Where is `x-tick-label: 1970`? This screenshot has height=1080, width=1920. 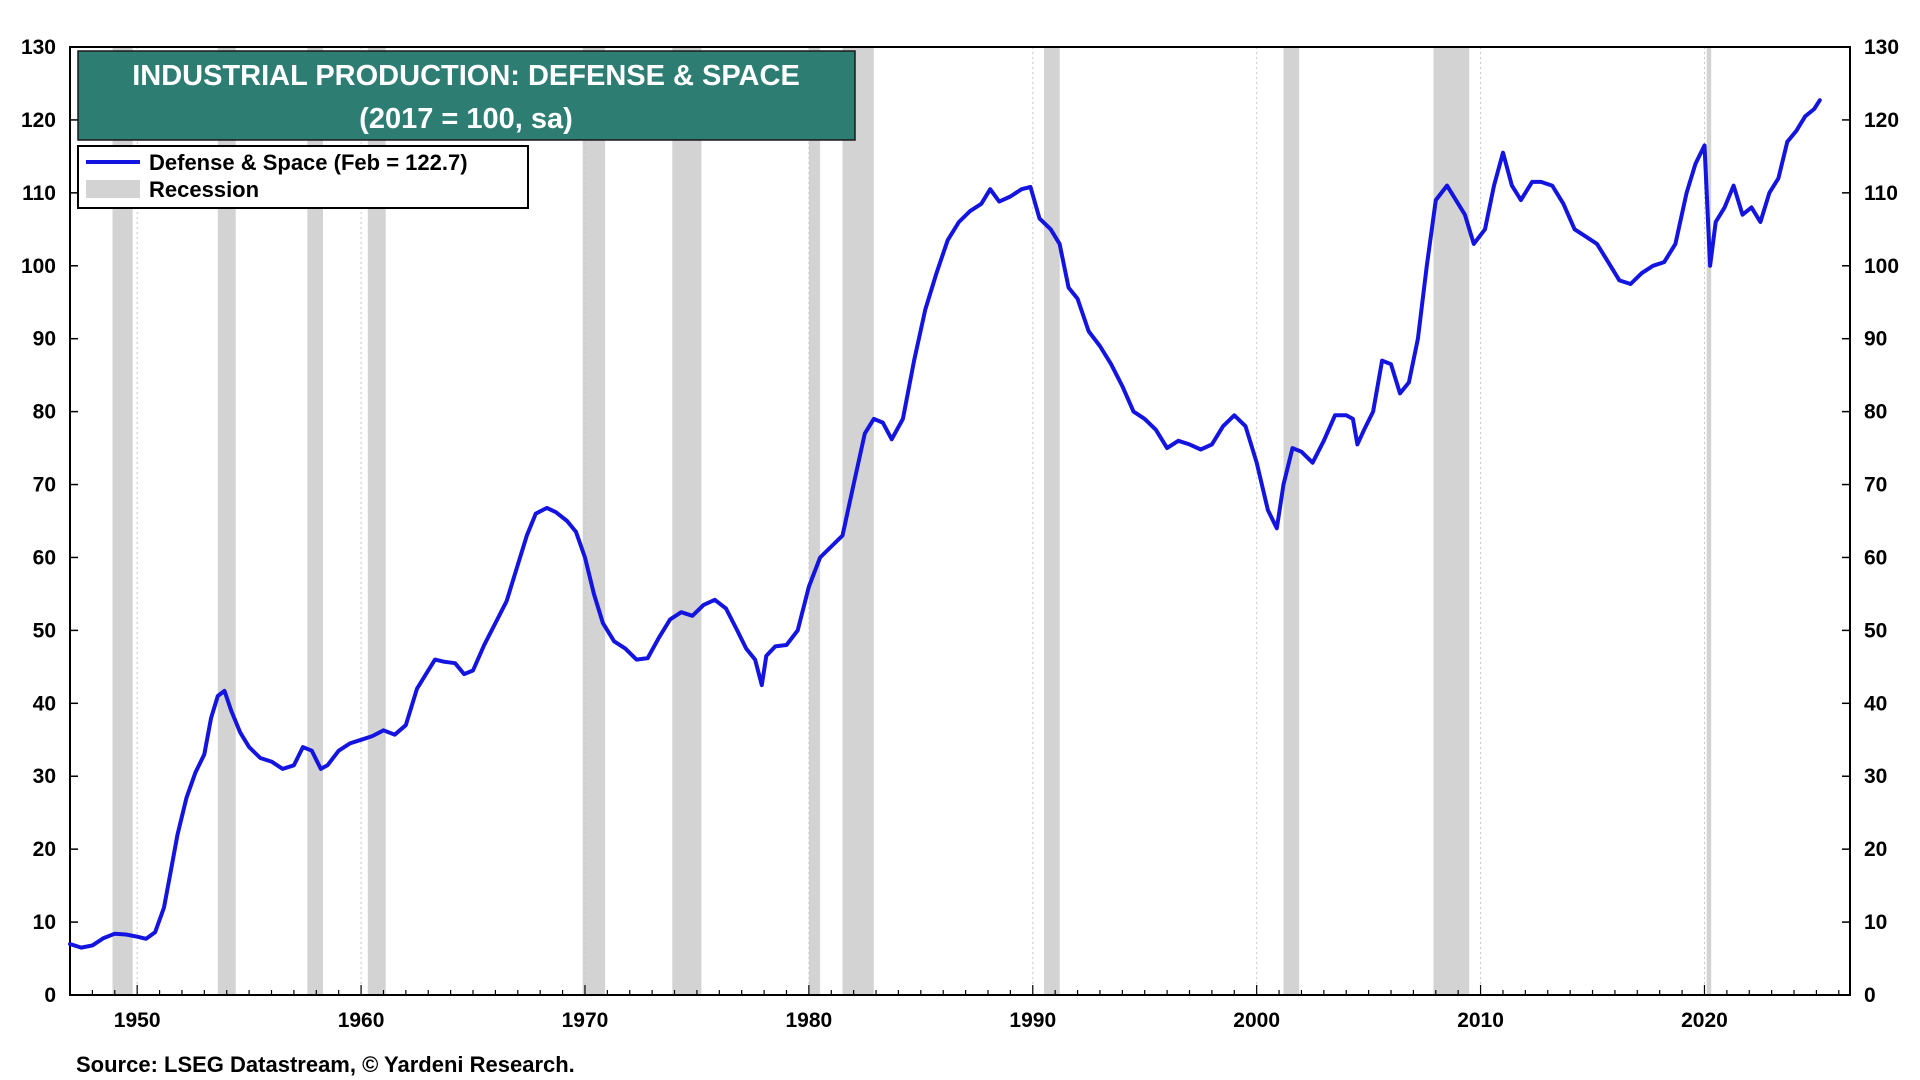
x-tick-label: 1970 is located at coordinates (585, 1020).